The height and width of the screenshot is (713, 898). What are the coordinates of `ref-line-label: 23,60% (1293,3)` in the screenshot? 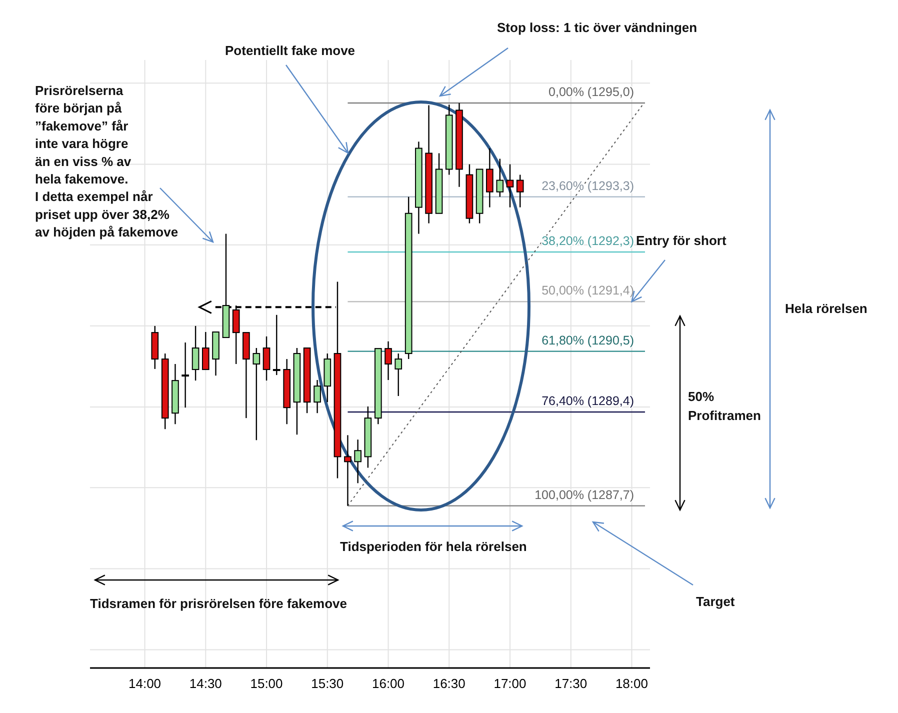 It's located at (588, 185).